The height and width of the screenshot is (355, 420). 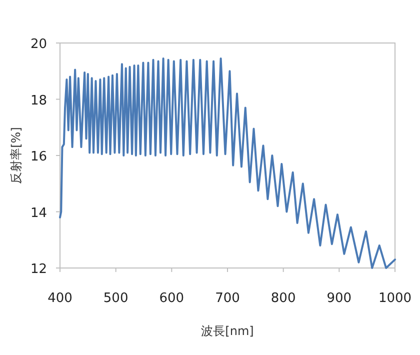 I want to click on x-tick-label: 700, so click(x=227, y=298).